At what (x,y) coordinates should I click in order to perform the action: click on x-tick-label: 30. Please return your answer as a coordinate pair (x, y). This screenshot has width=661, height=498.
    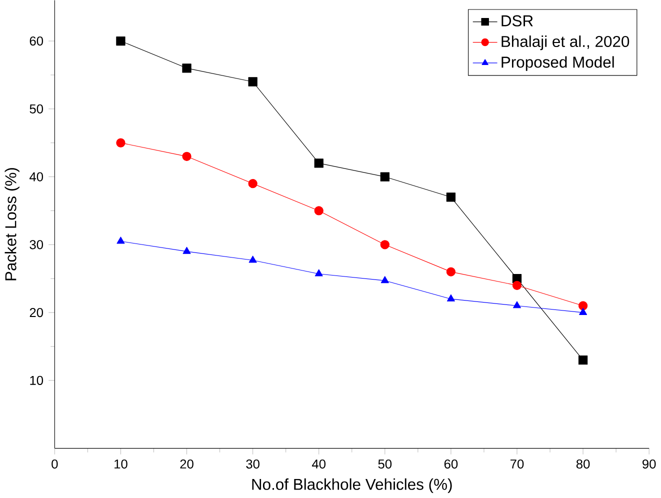
    Looking at the image, I should click on (253, 464).